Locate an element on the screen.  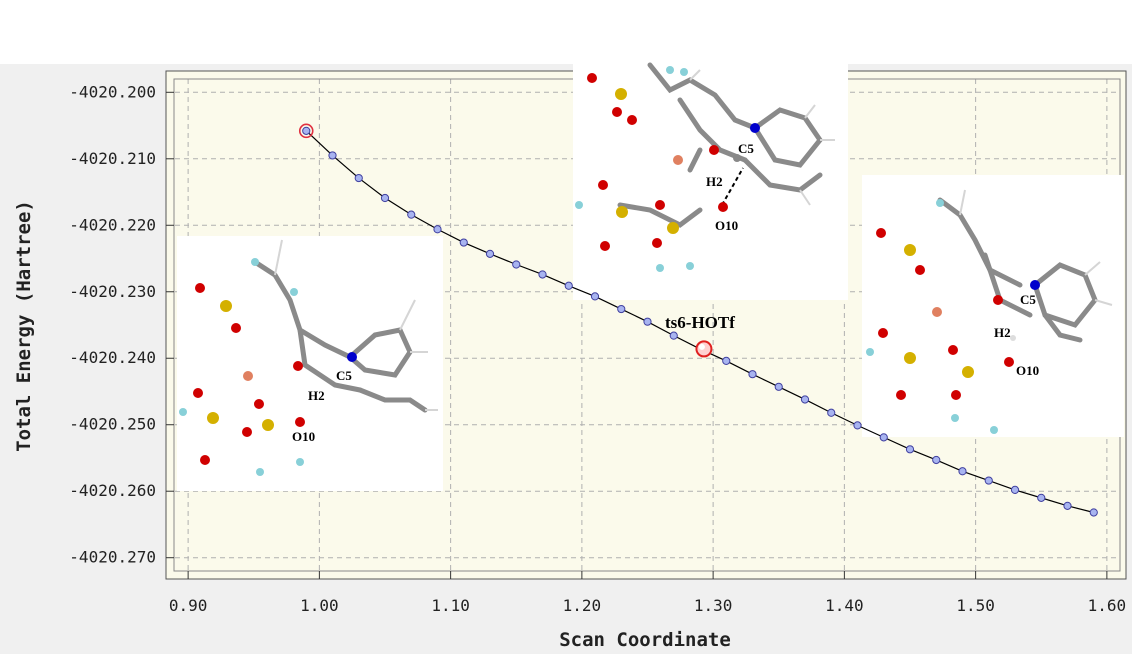
y-tick-label: -4020.200 is located at coordinates (112, 91).